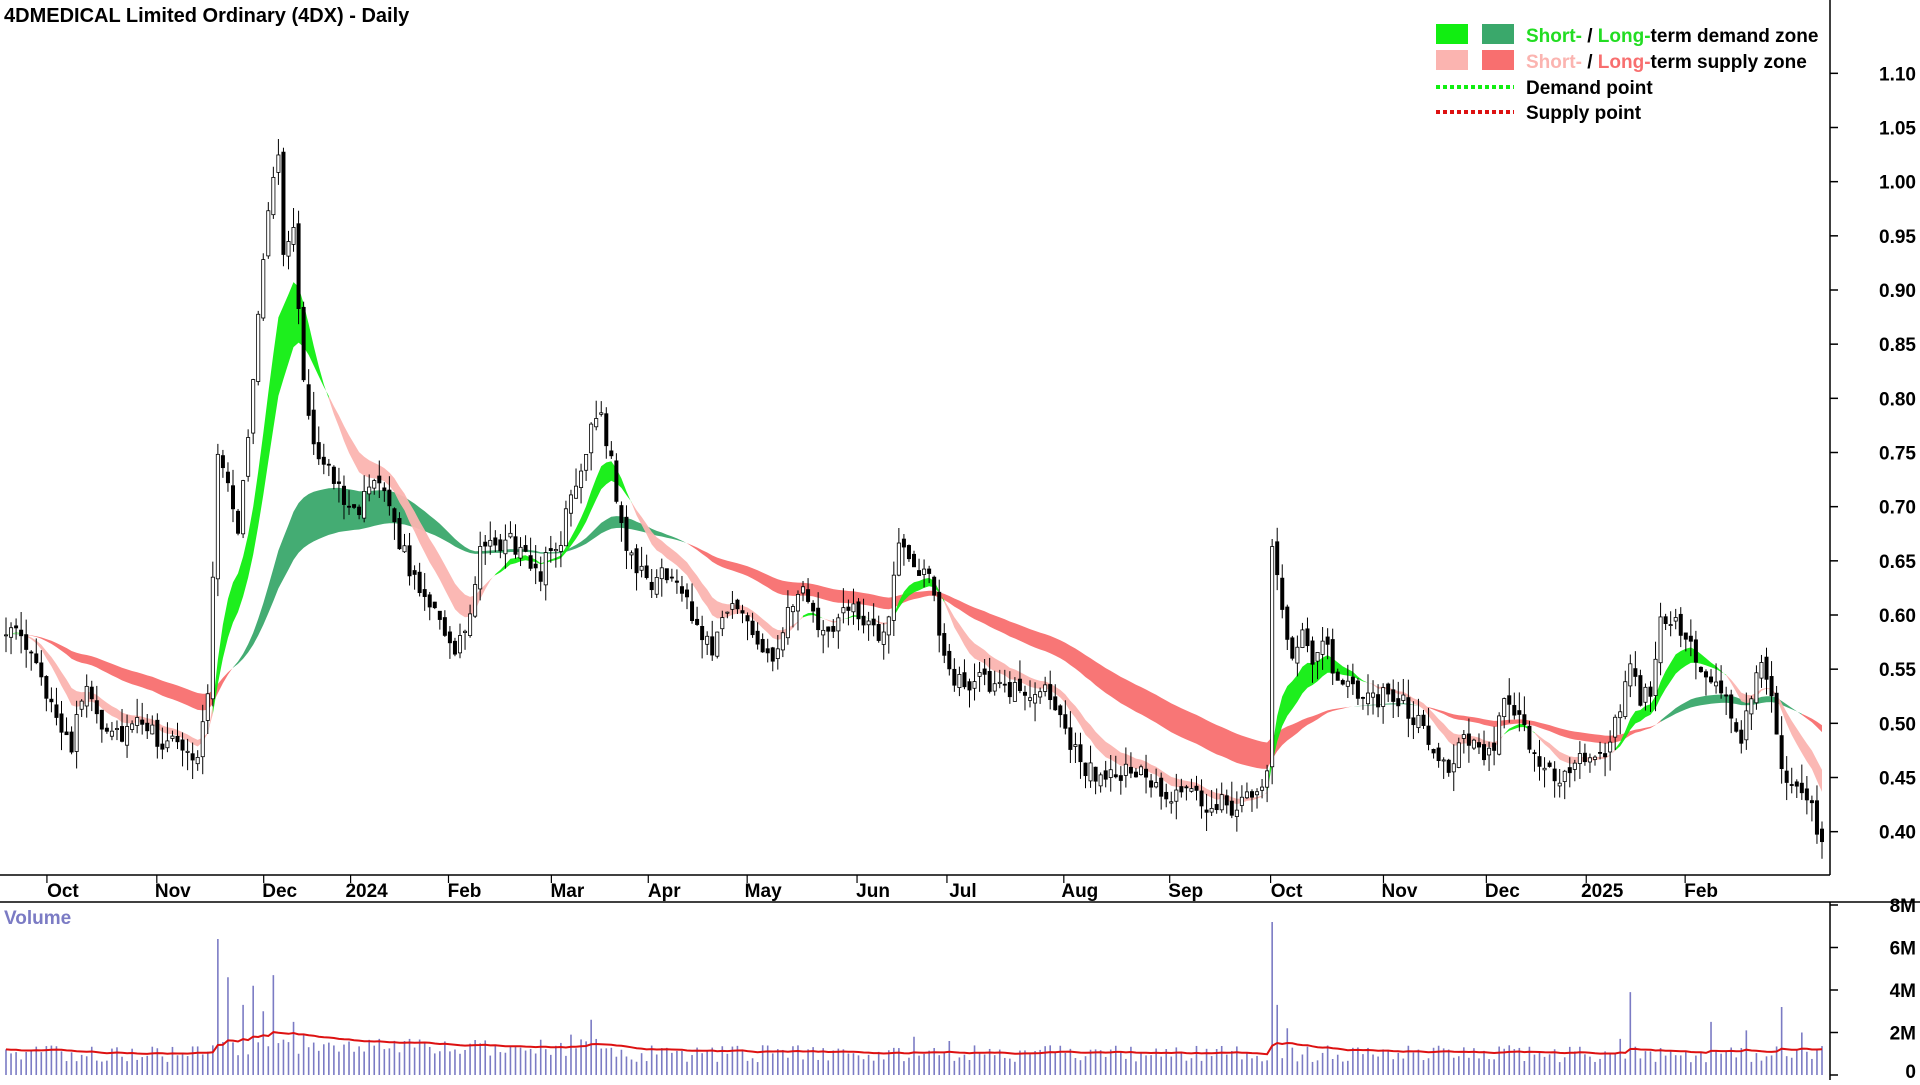 The image size is (1920, 1085). What do you see at coordinates (1624, 62) in the screenshot?
I see `legend-supply-long: Long-` at bounding box center [1624, 62].